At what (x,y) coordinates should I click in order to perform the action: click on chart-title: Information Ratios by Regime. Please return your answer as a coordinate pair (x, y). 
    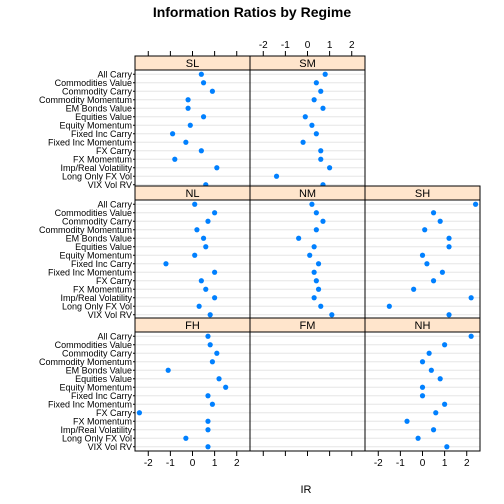
    Looking at the image, I should click on (252, 12).